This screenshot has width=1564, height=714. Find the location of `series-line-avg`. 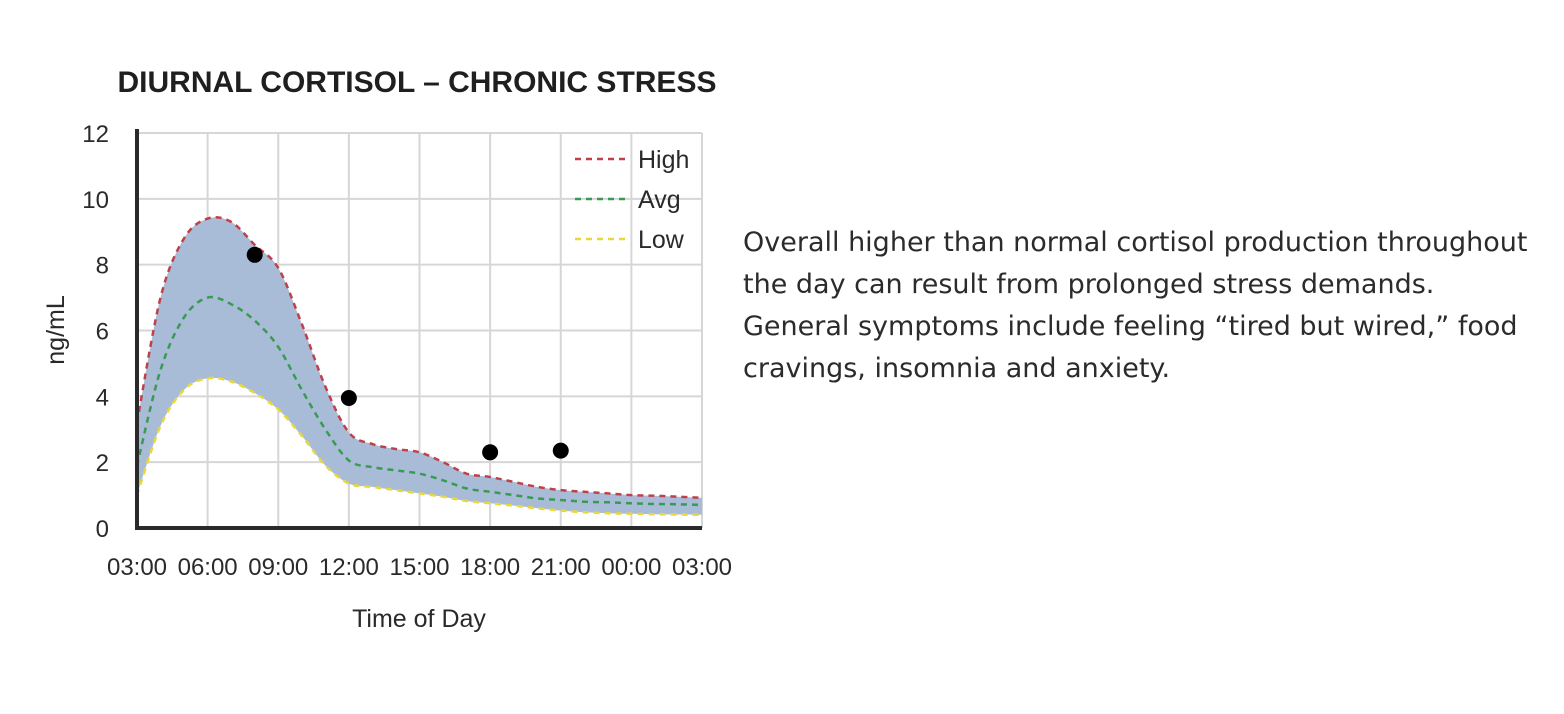

series-line-avg is located at coordinates (419, 401).